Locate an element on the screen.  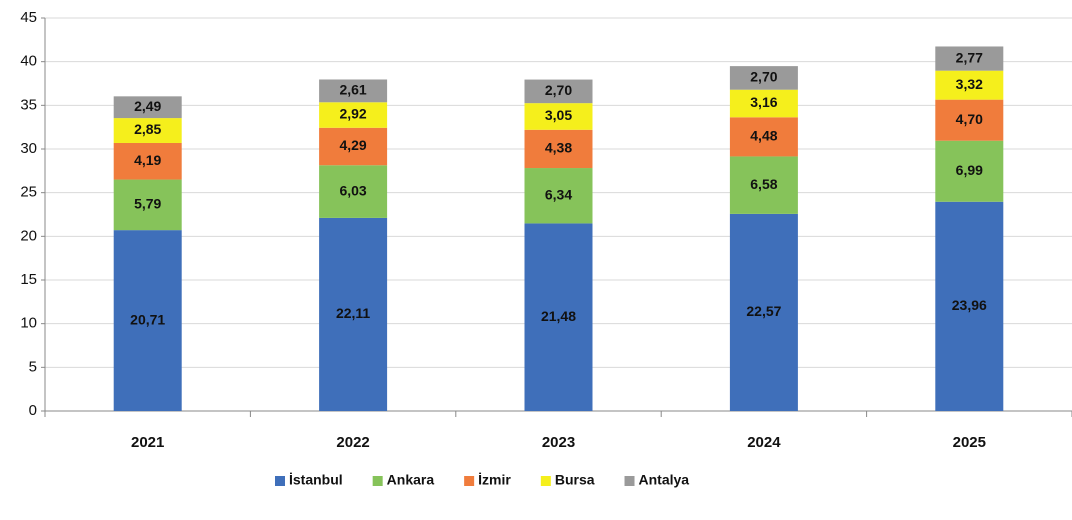
value-label: 22,57 is located at coordinates (763, 311).